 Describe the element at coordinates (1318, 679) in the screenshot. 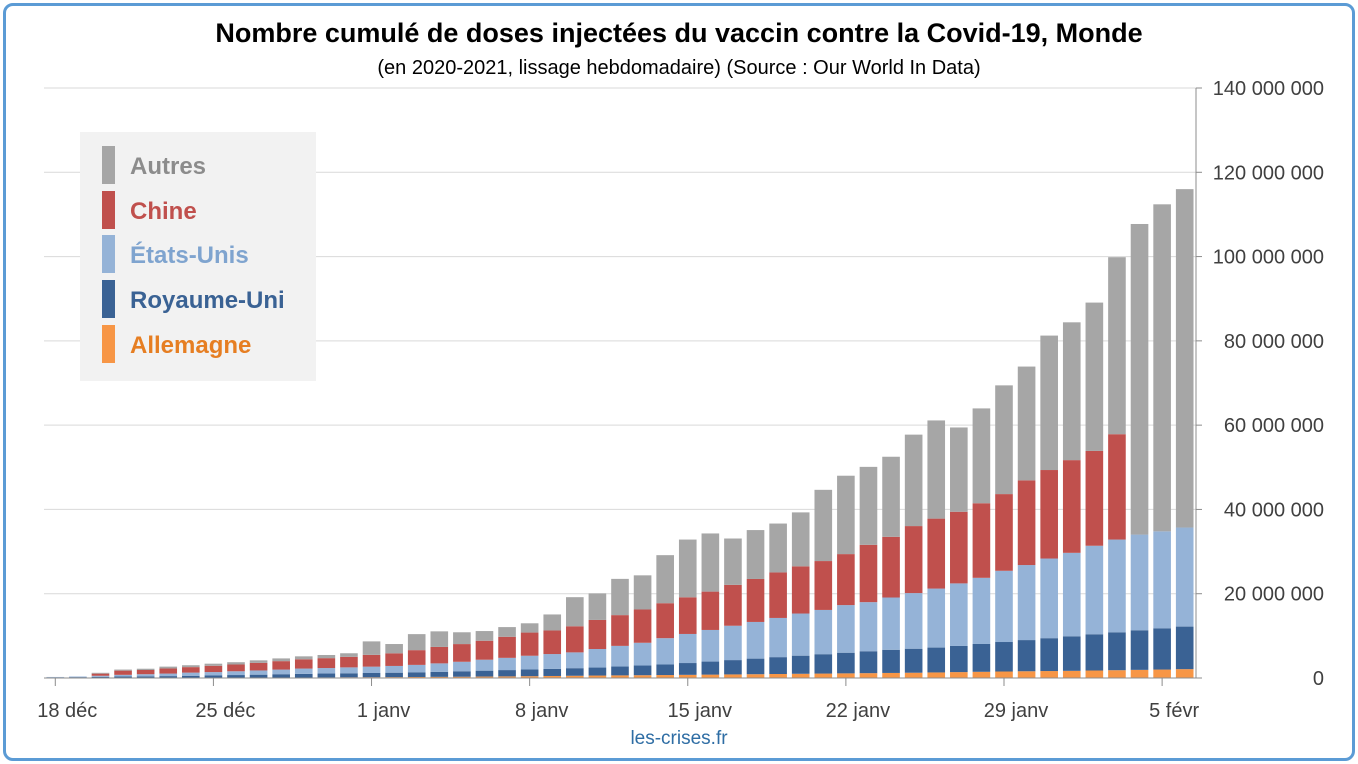

I see `y-tick-label: 0` at that location.